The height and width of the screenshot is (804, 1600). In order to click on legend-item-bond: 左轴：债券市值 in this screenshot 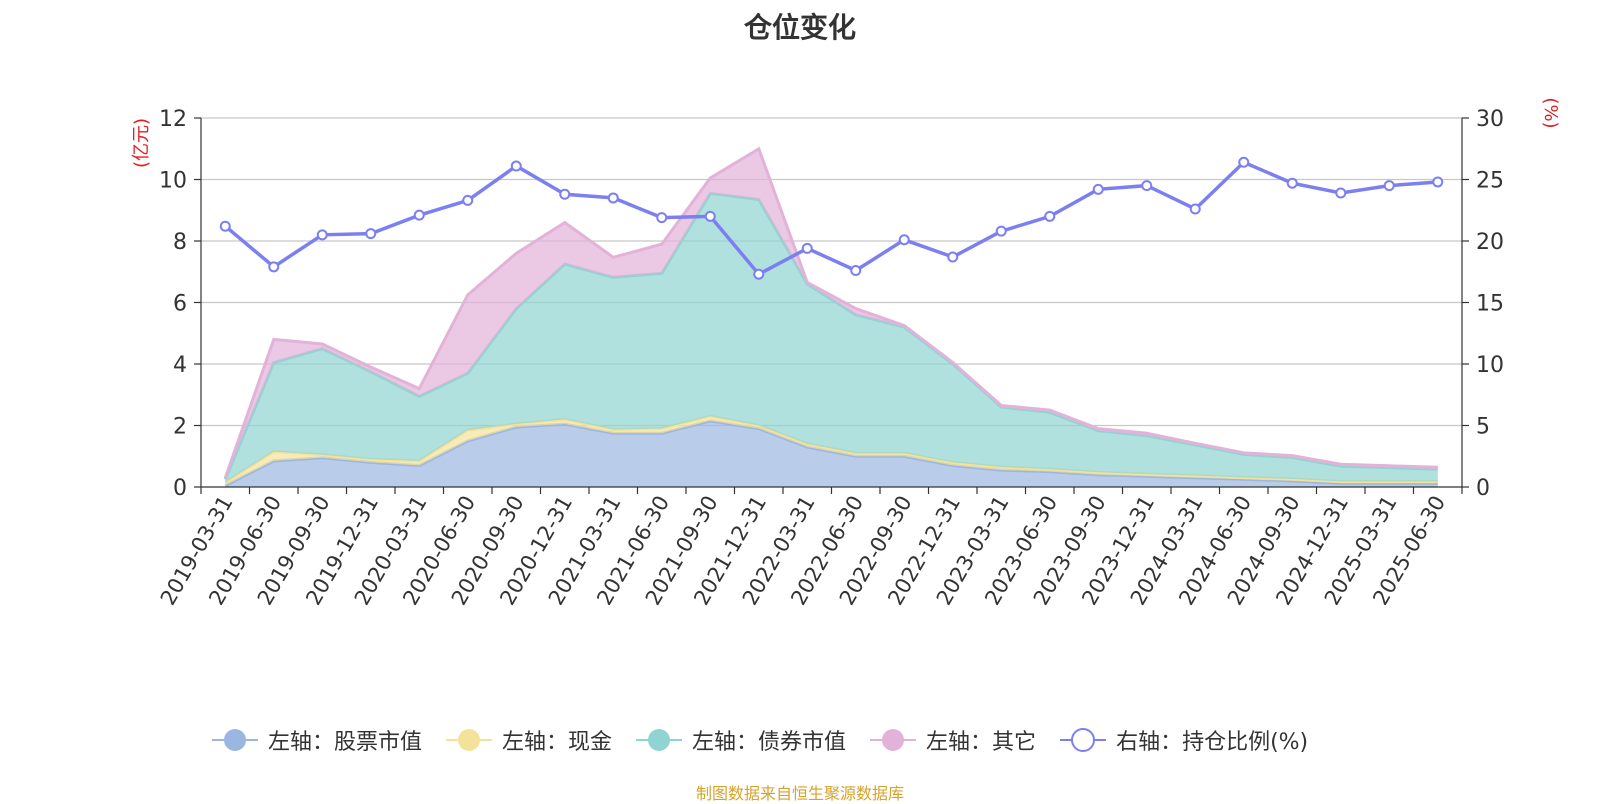, I will do `click(740, 740)`.